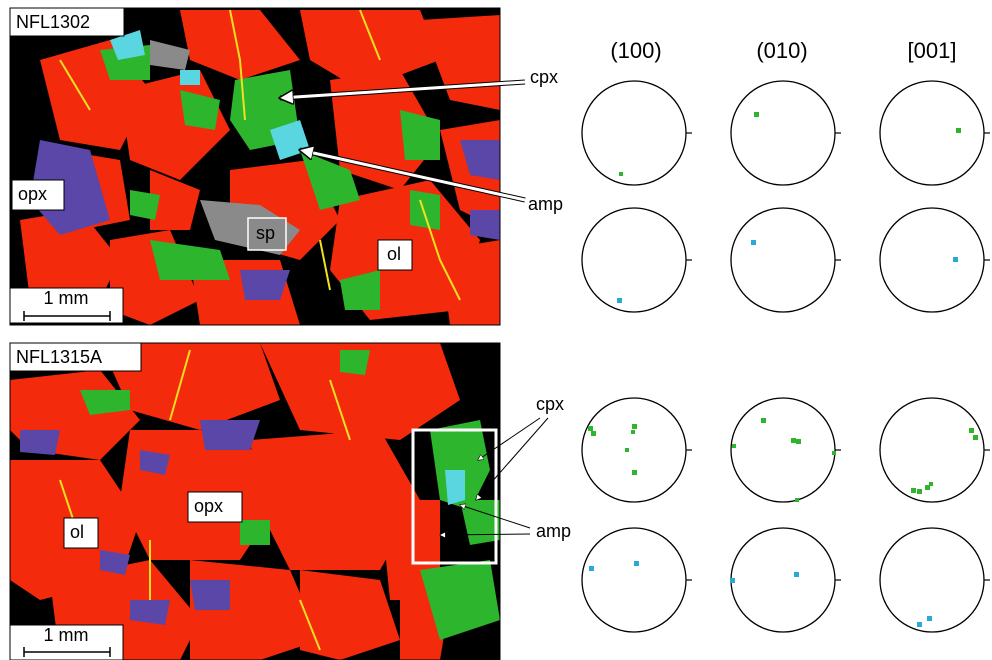 The width and height of the screenshot is (992, 660). I want to click on scale-bar, so click(67, 316).